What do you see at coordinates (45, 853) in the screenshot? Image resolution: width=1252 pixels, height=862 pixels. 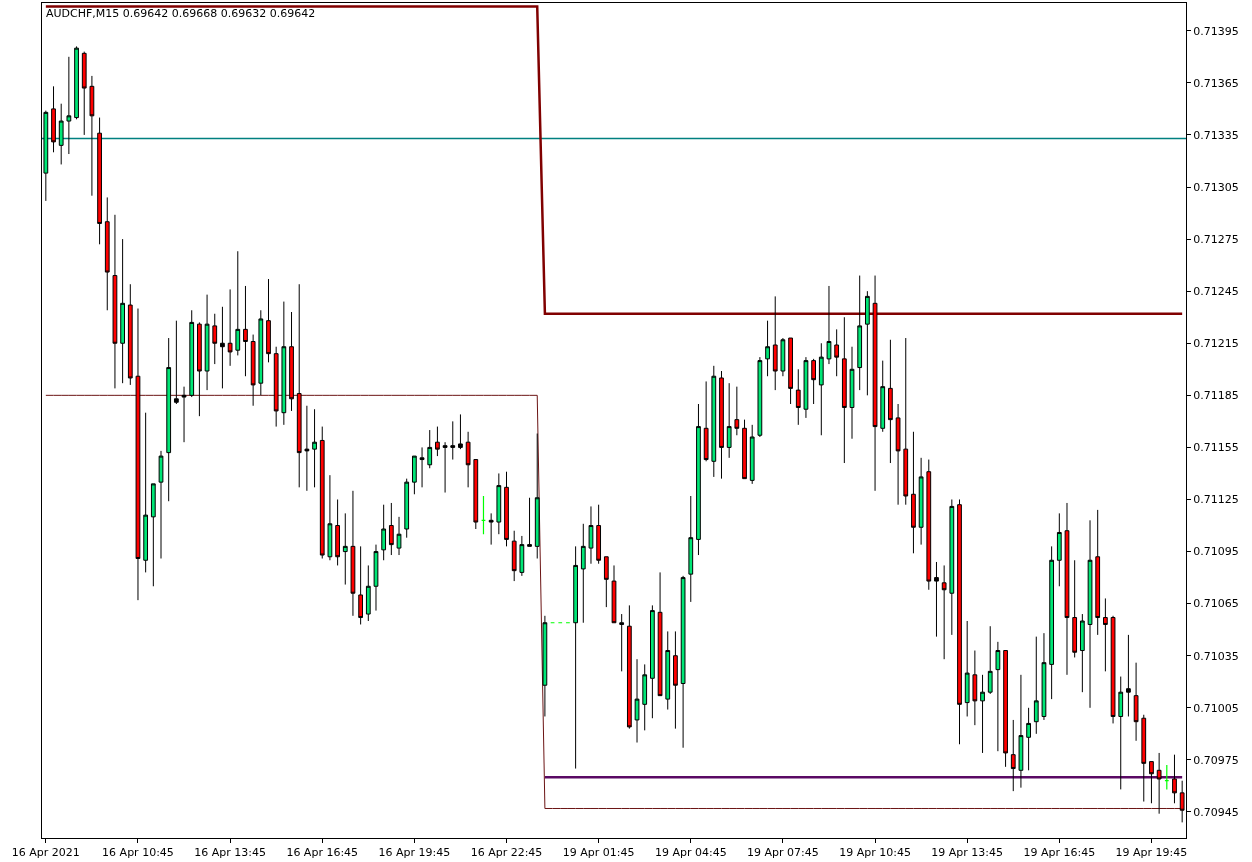 I see `x-tick-label: 16 Apr 2021` at bounding box center [45, 853].